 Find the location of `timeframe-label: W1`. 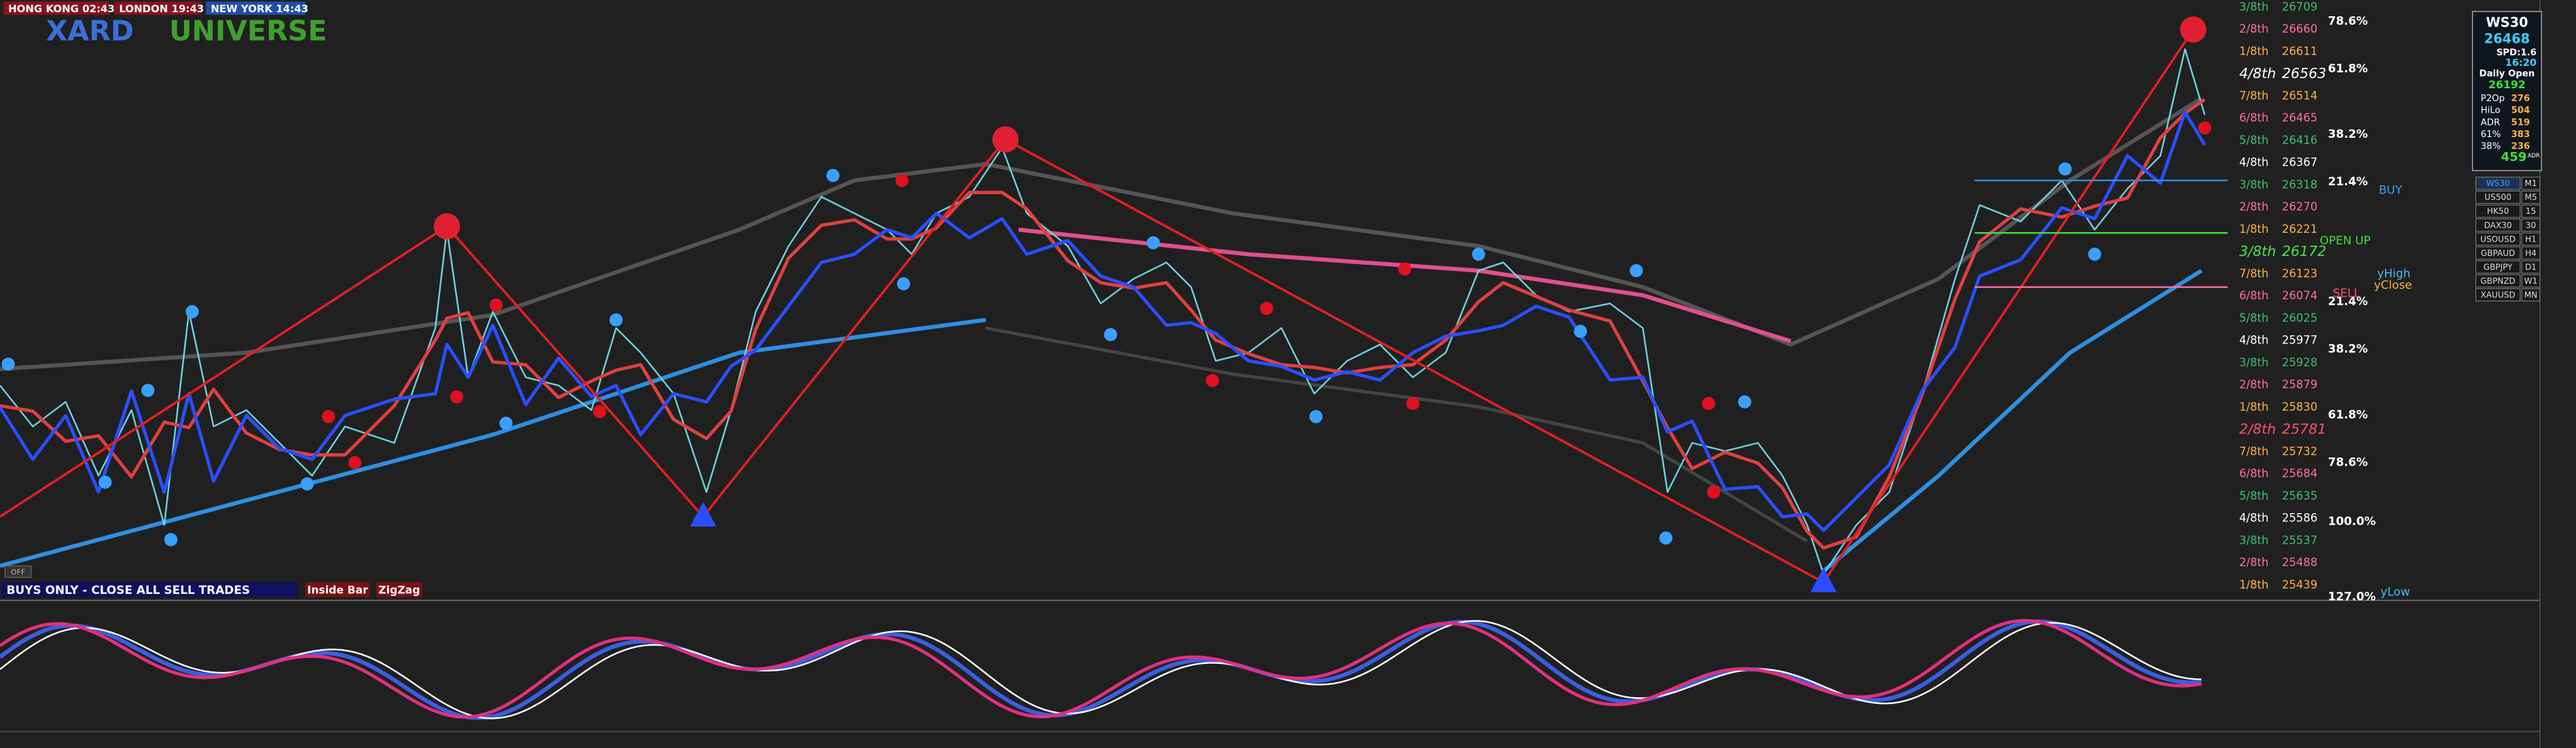

timeframe-label: W1 is located at coordinates (2531, 281).